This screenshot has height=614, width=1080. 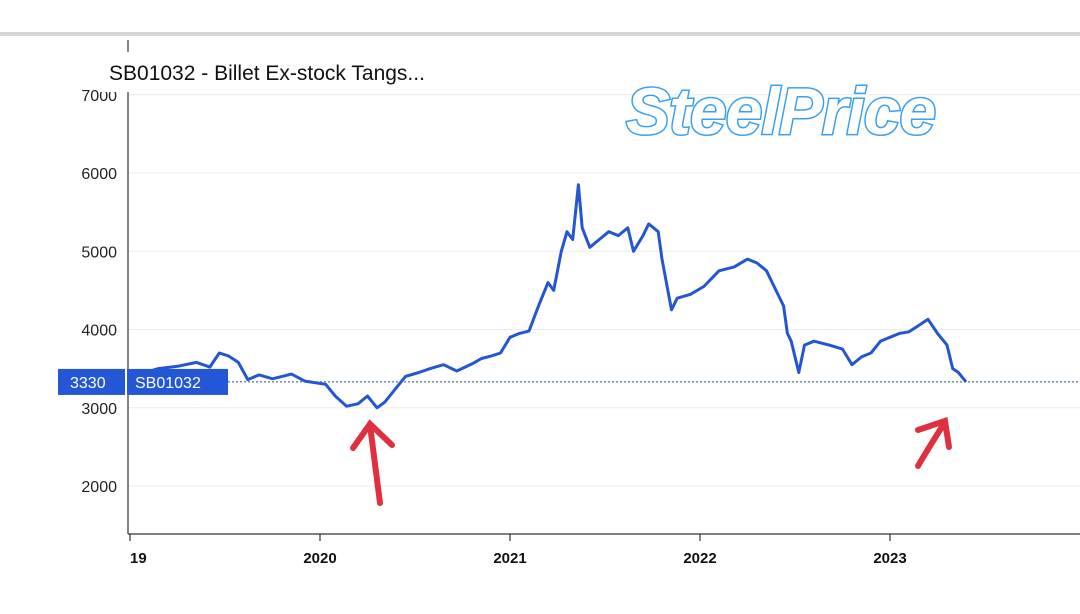 I want to click on x-tick-labels: 19 2020 2021 2022 2023, so click(x=518, y=550).